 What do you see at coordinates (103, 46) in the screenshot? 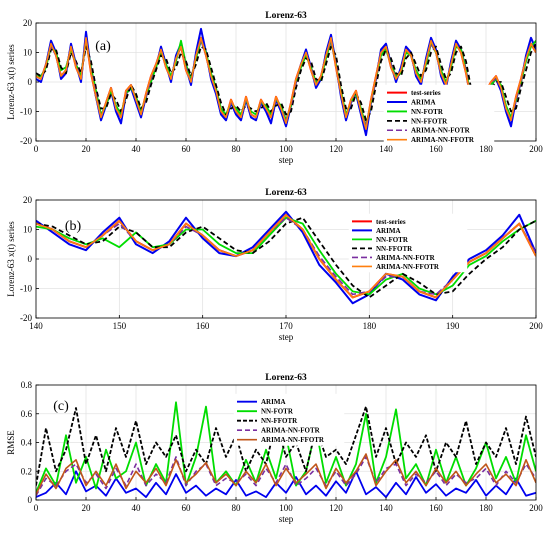
I see `panel-label: (a)` at bounding box center [103, 46].